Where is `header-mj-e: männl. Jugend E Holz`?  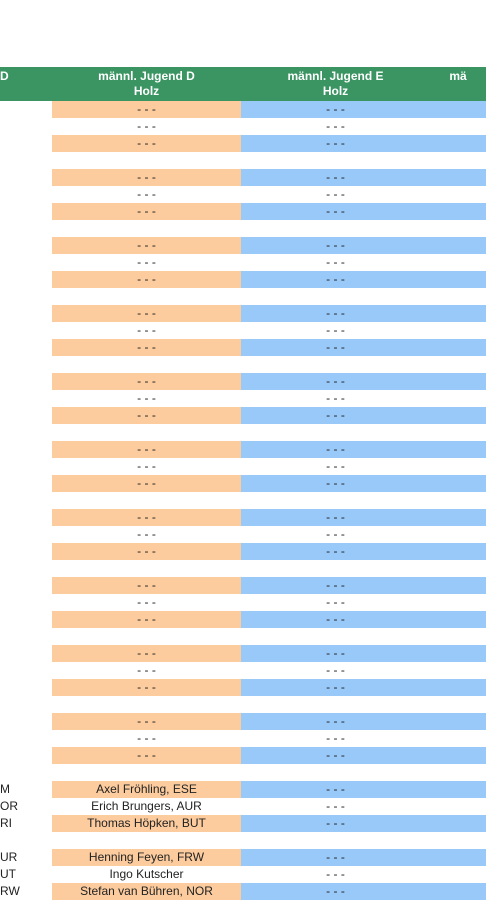 header-mj-e: männl. Jugend E Holz is located at coordinates (335, 84).